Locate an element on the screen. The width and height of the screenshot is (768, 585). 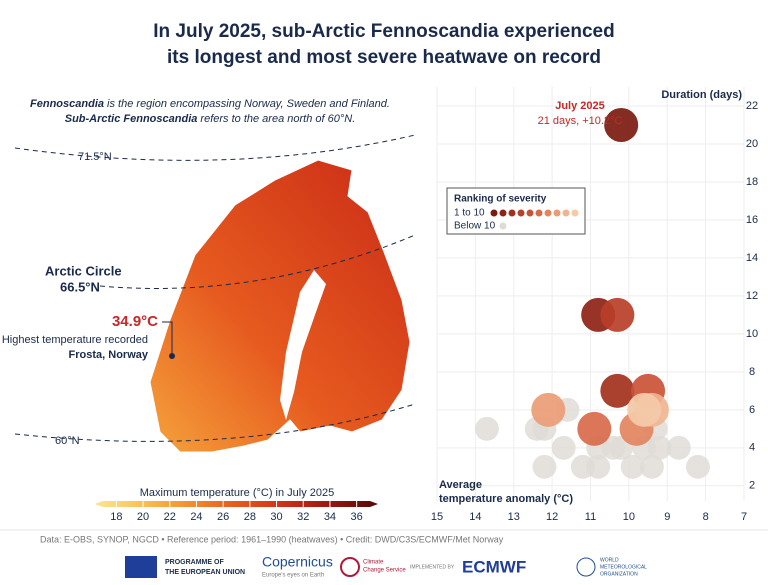
colorbar-tick-label: 26 is located at coordinates (223, 517).